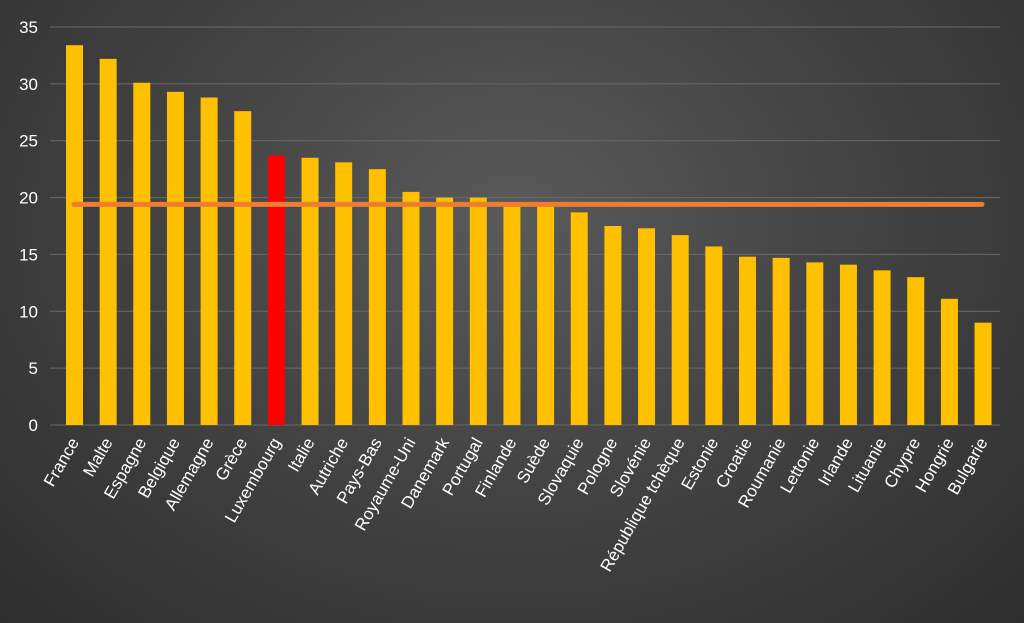 The height and width of the screenshot is (623, 1024). Describe the element at coordinates (28, 84) in the screenshot. I see `y-tick-label: 30` at that location.